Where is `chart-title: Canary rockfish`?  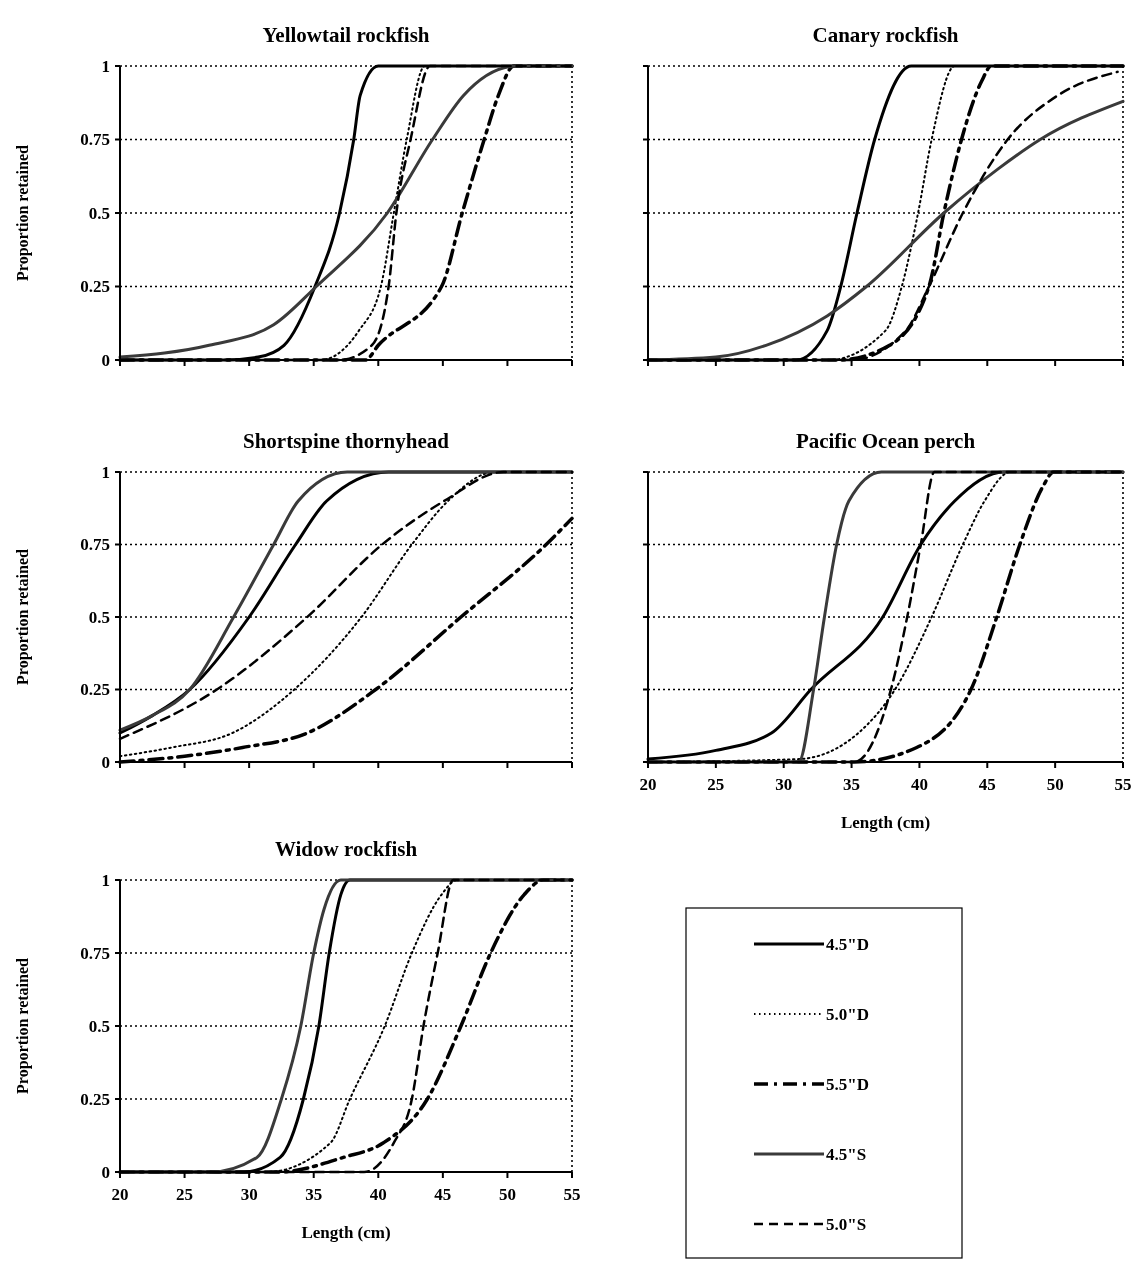
chart-title: Canary rockfish is located at coordinates (885, 35).